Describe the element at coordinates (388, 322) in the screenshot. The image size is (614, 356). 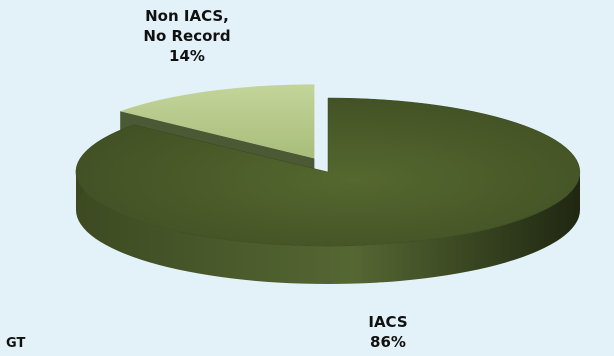
I see `slice-label-iacs-line1: IACS` at that location.